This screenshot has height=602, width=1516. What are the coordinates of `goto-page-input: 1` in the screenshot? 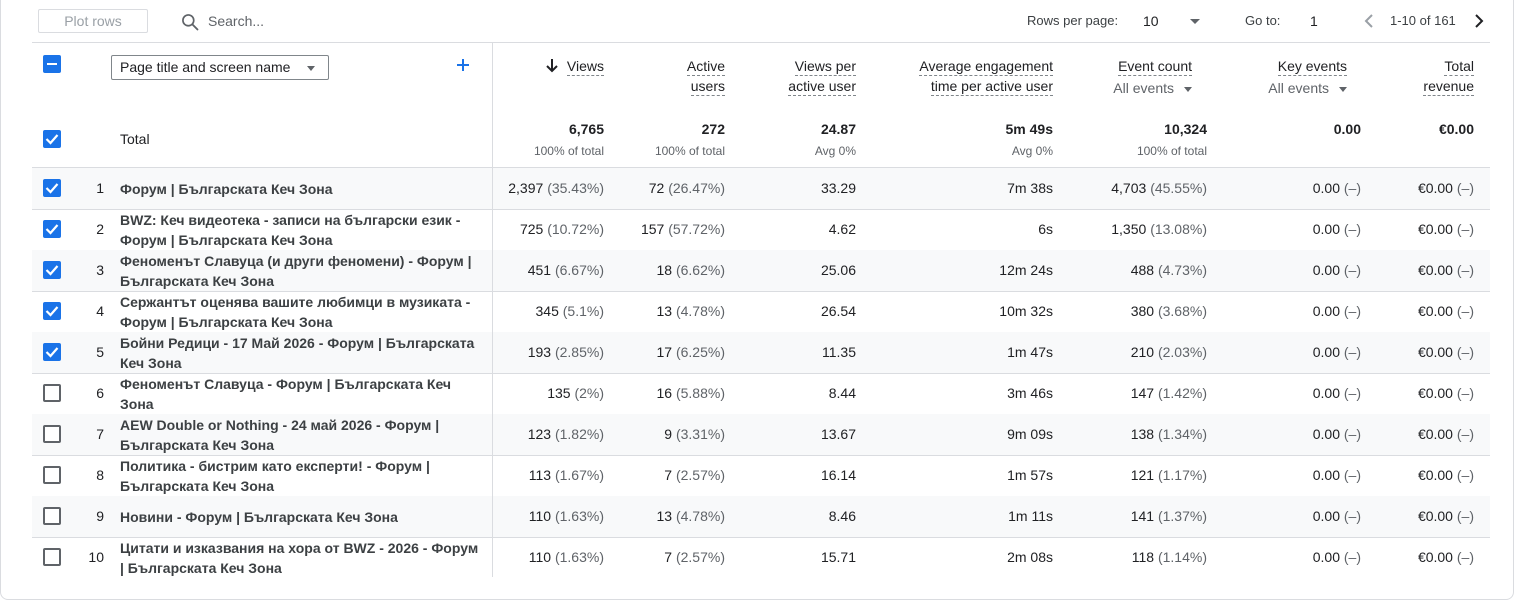 It's located at (1314, 21).